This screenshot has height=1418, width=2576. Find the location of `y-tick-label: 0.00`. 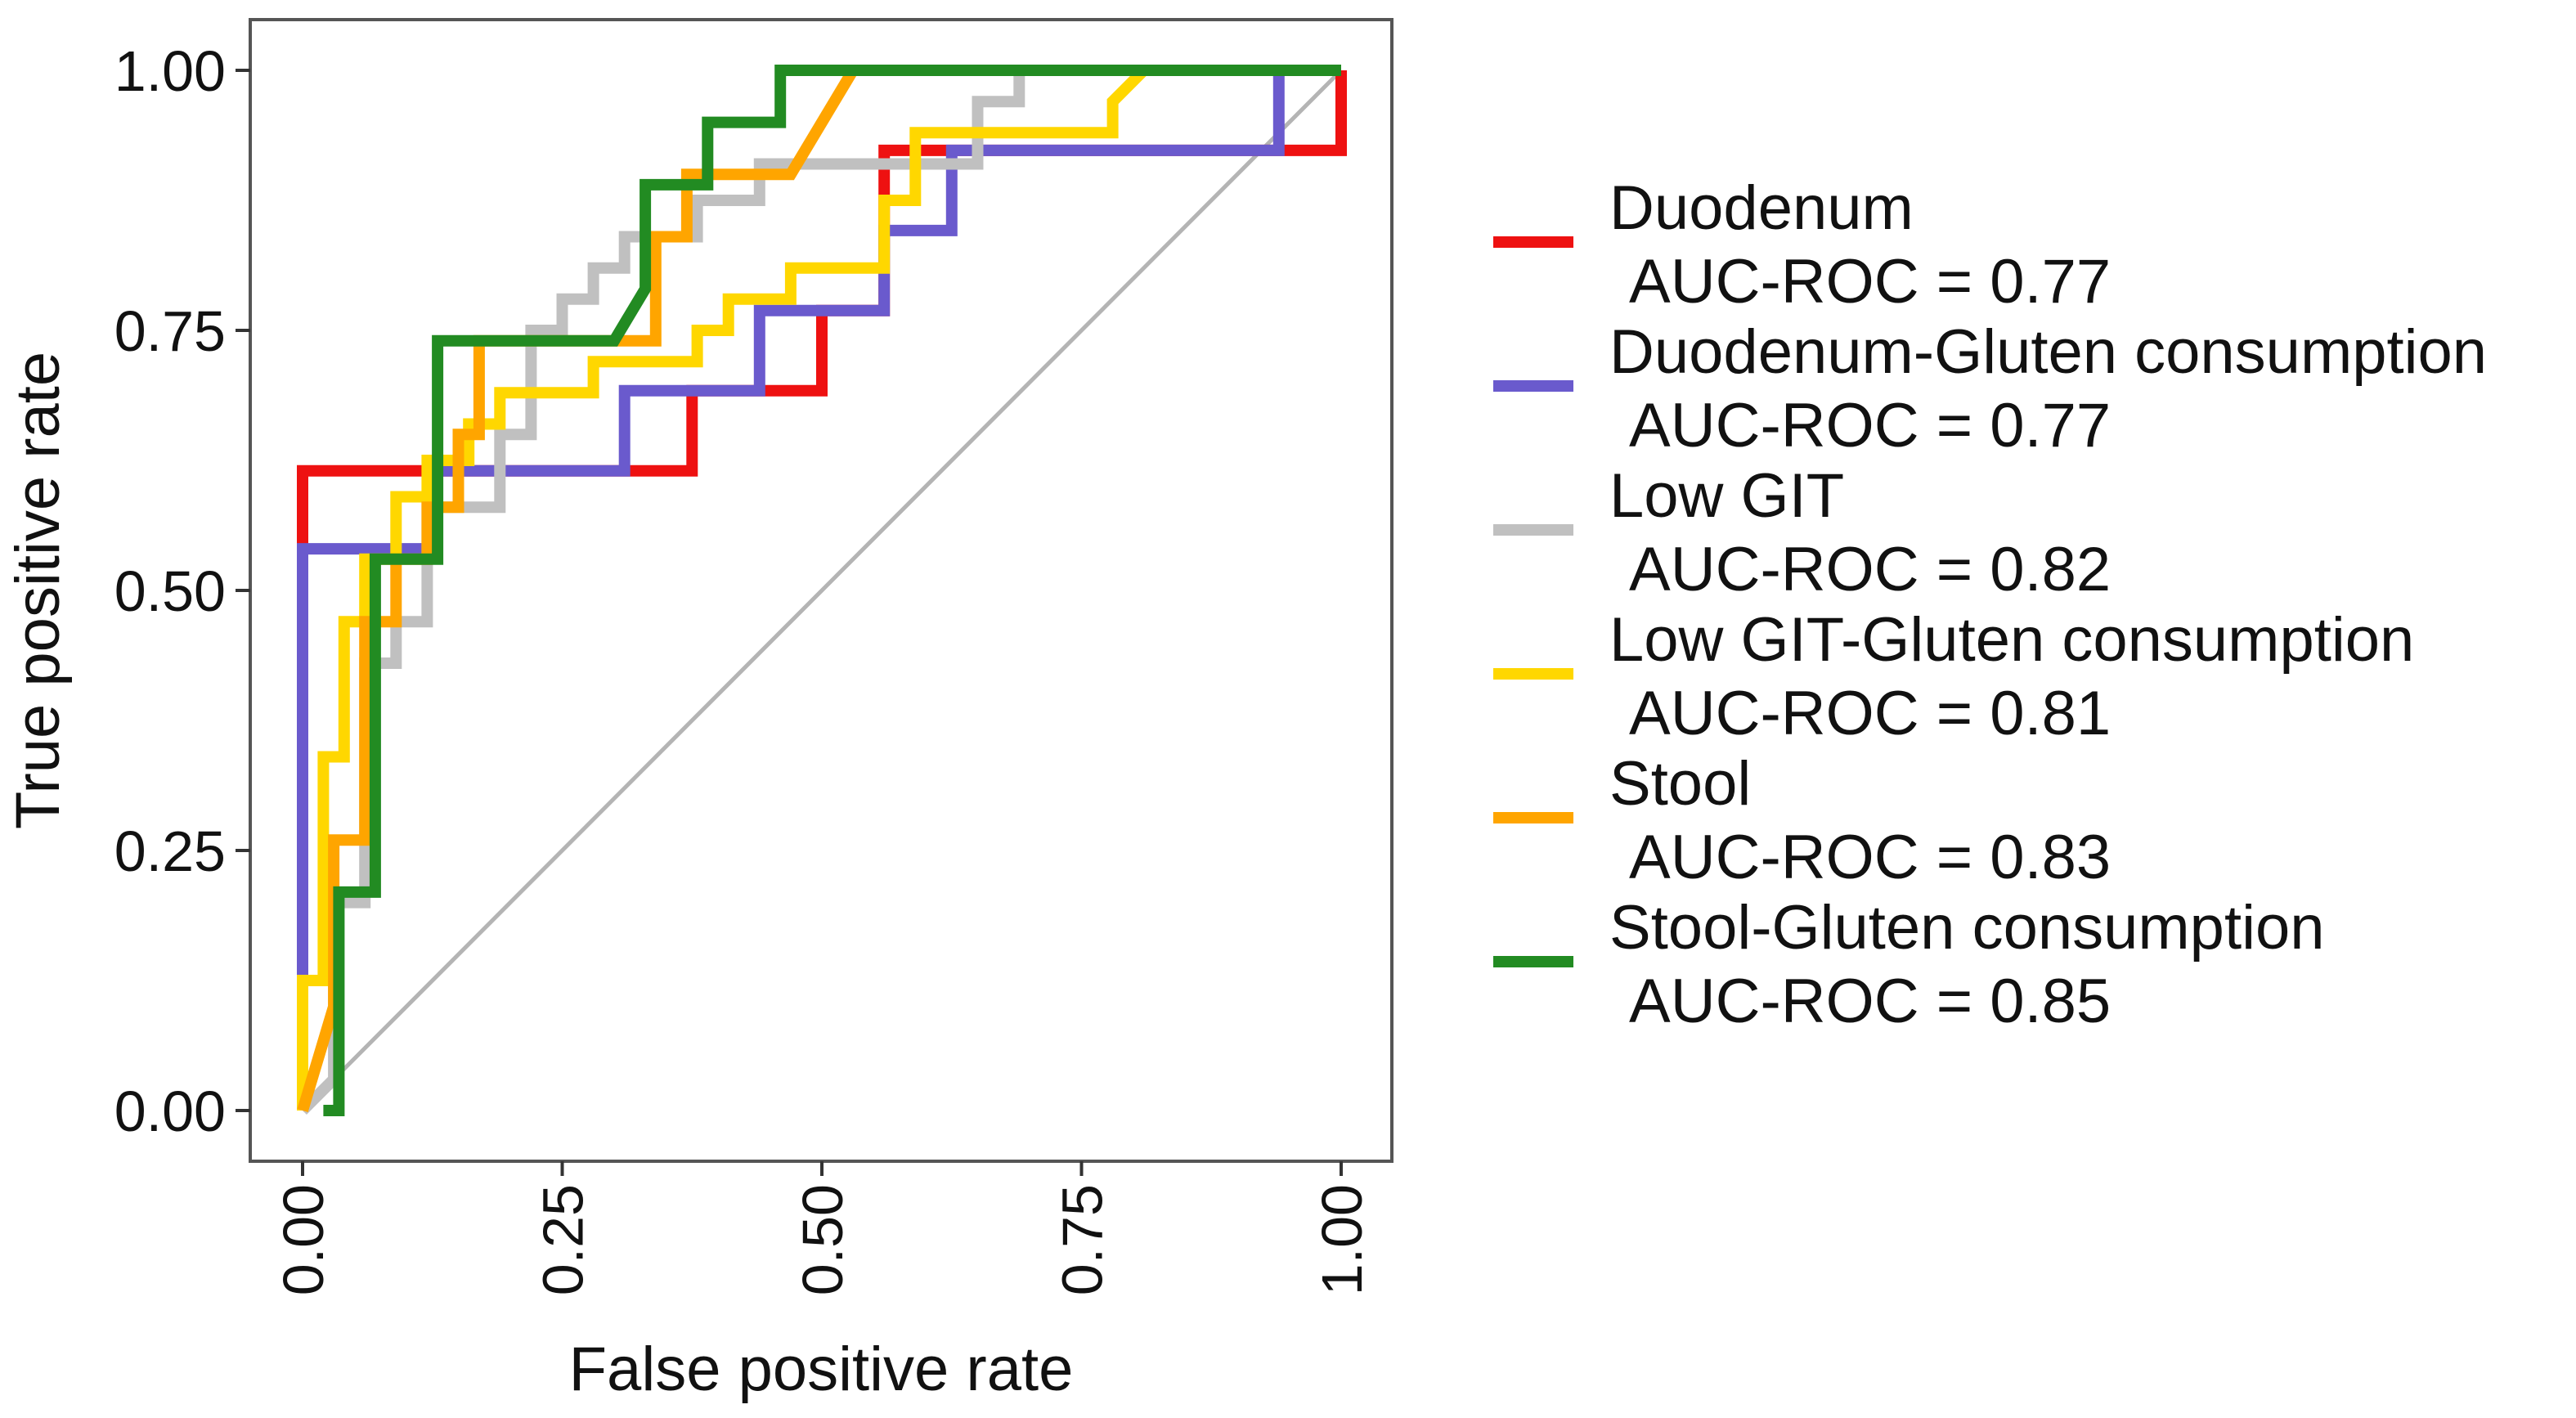

y-tick-label: 0.00 is located at coordinates (170, 1111).